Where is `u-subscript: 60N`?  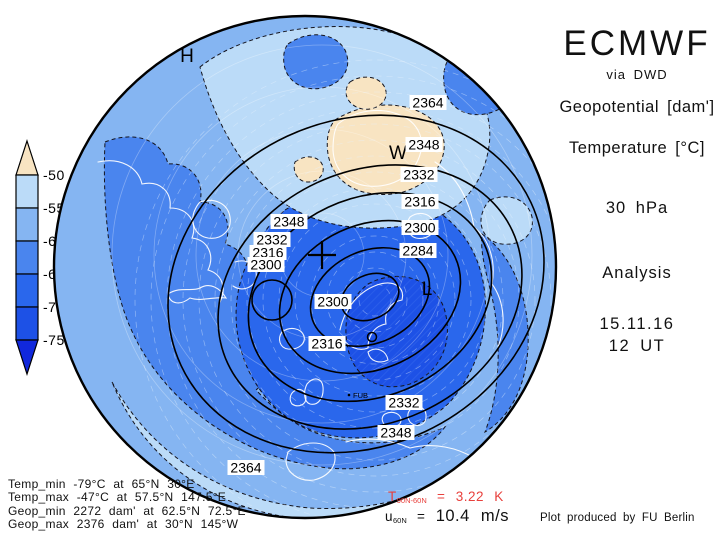
u-subscript: 60N is located at coordinates (400, 520).